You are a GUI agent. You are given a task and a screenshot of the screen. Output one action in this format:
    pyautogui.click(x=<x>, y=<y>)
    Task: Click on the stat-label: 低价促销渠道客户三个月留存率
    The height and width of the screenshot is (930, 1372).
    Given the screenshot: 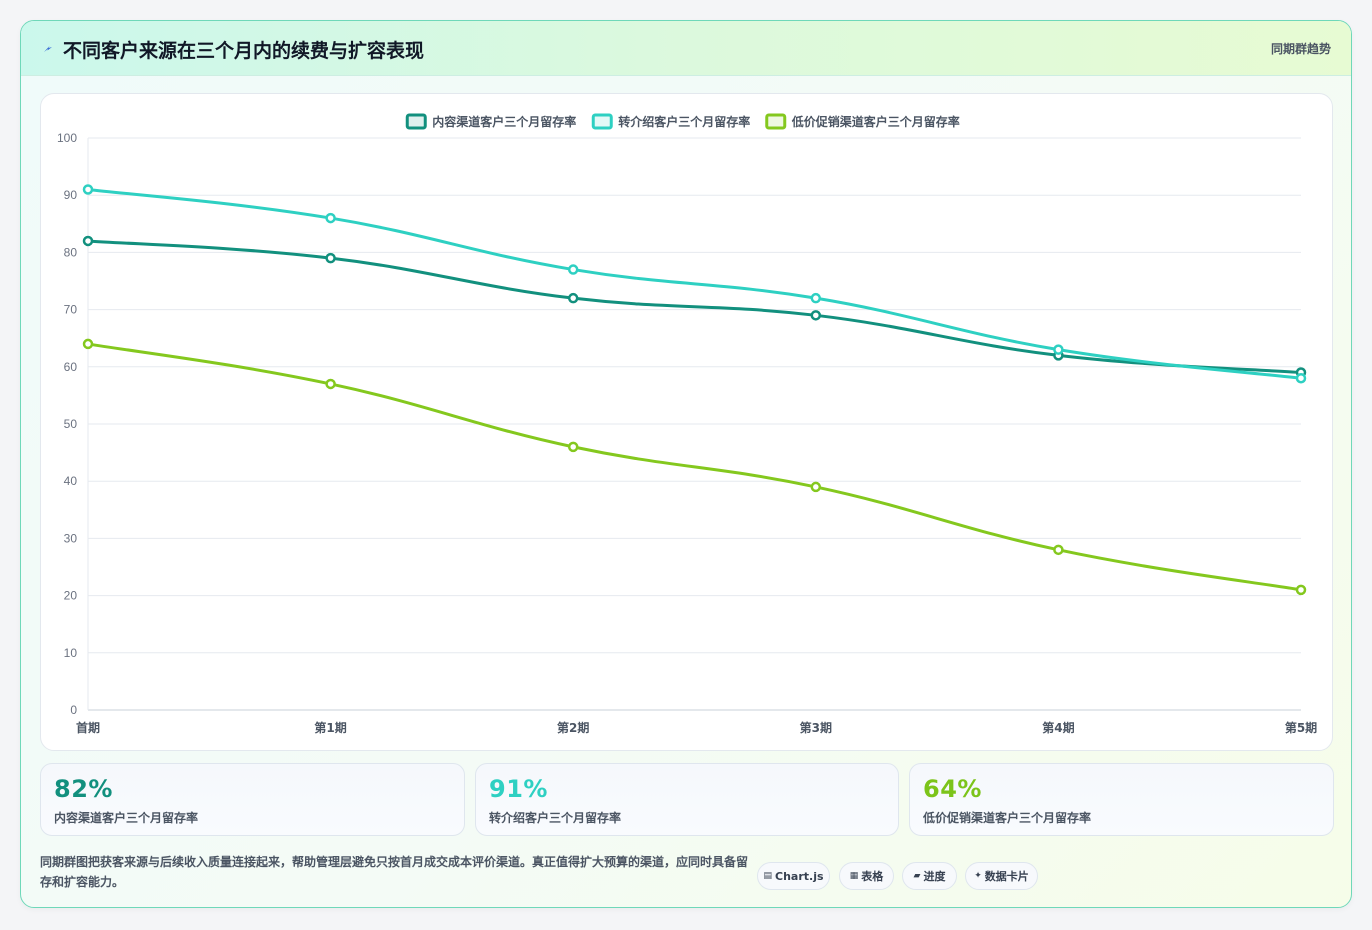 What is the action you would take?
    pyautogui.click(x=1007, y=818)
    